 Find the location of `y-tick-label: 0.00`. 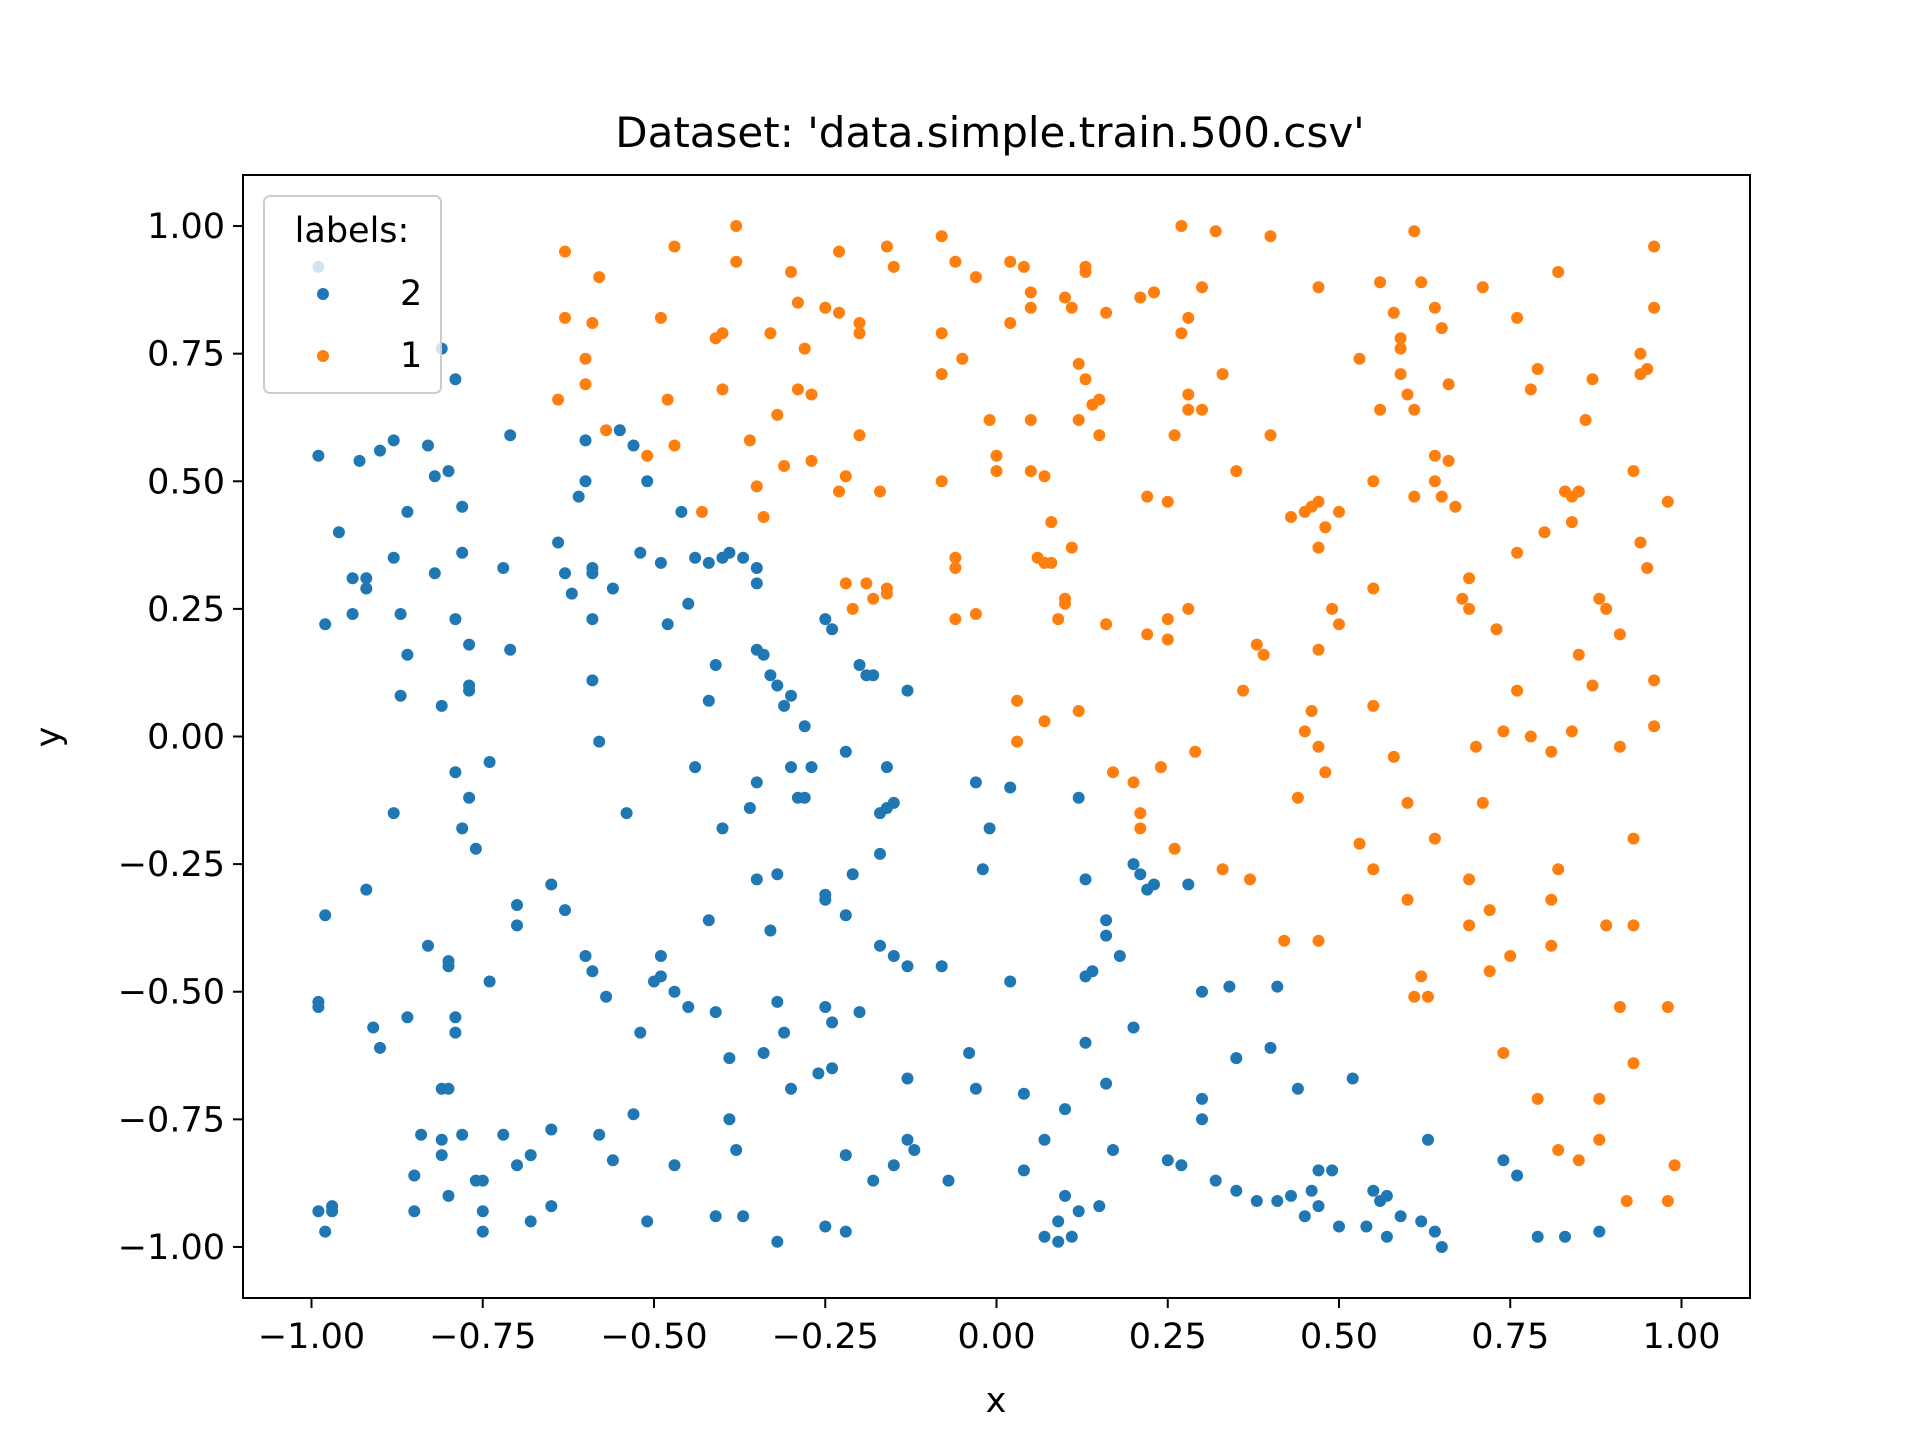

y-tick-label: 0.00 is located at coordinates (186, 738).